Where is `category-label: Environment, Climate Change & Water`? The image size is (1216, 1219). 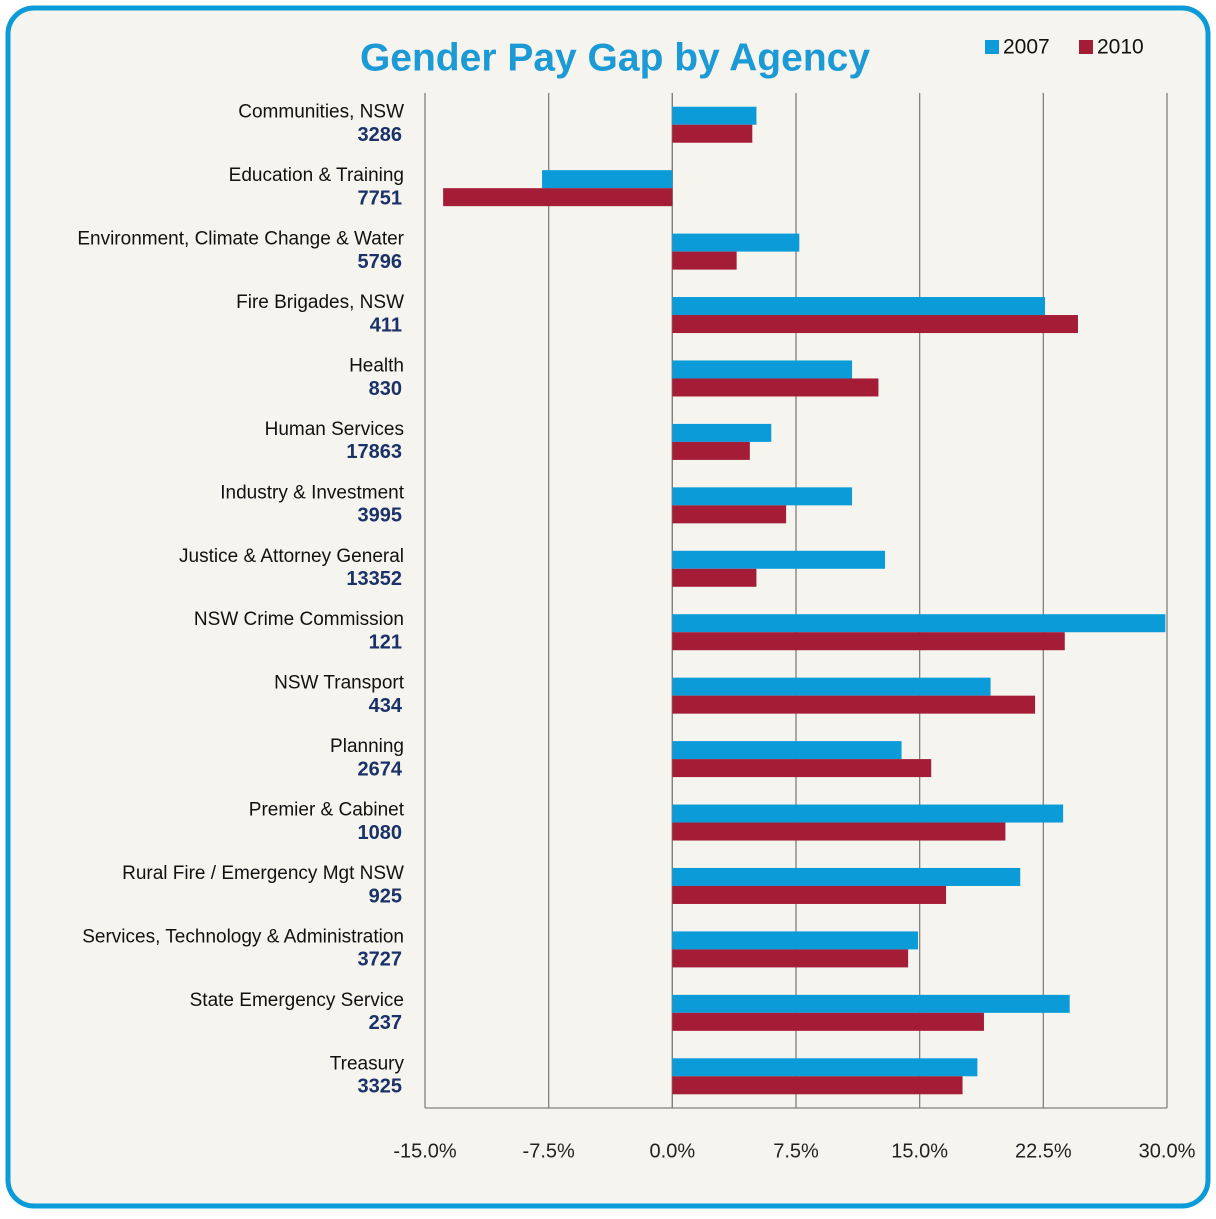 category-label: Environment, Climate Change & Water is located at coordinates (240, 239).